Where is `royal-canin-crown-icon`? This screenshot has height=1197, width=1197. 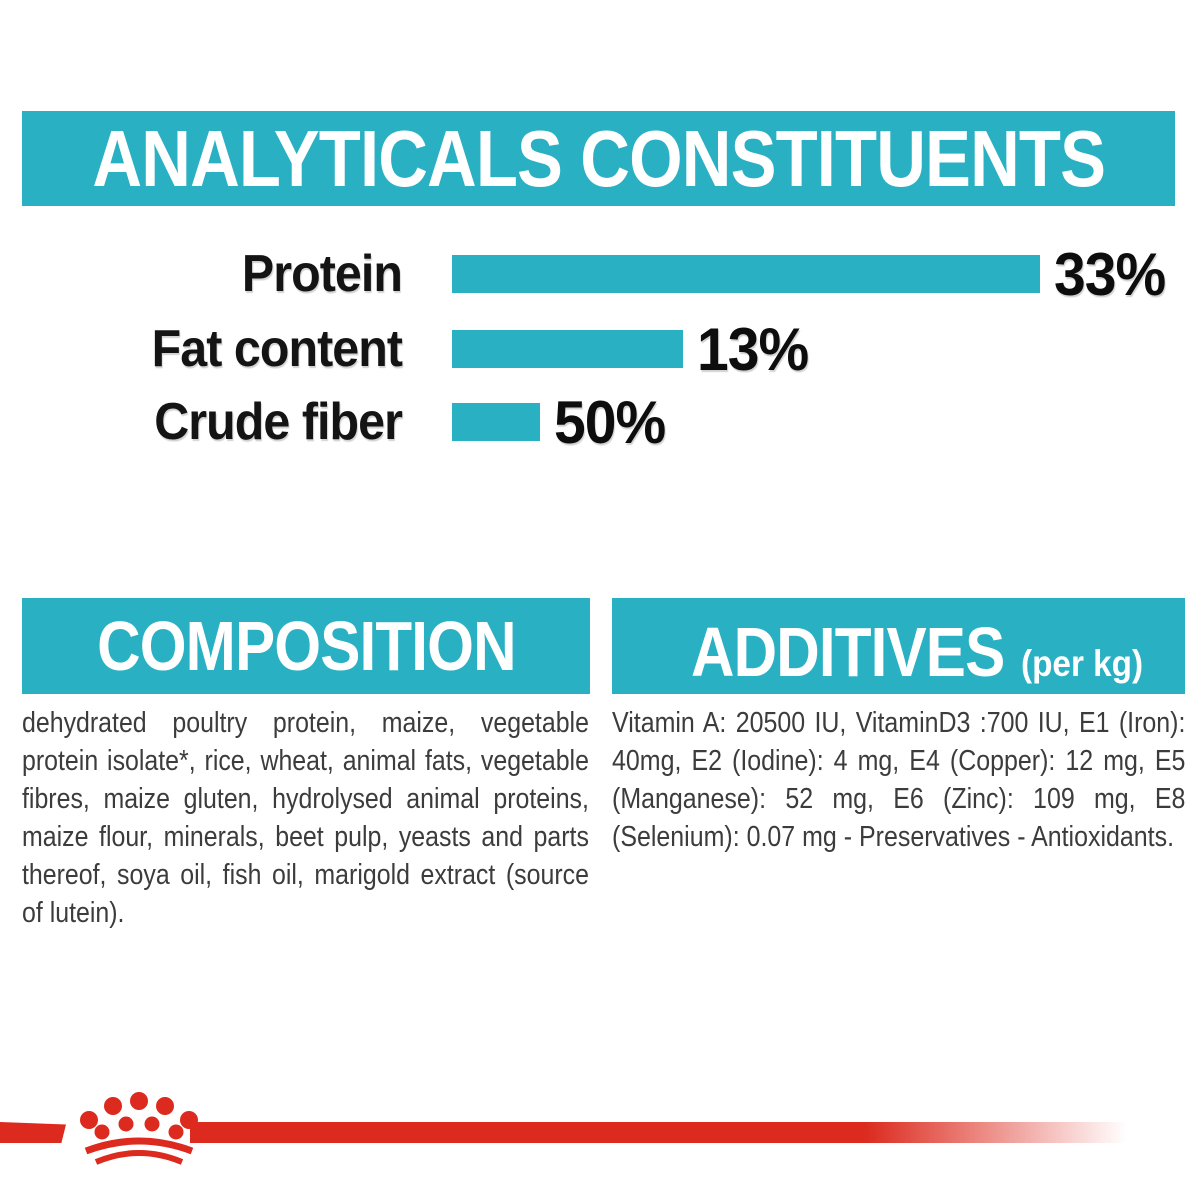
royal-canin-crown-icon is located at coordinates (139, 1130).